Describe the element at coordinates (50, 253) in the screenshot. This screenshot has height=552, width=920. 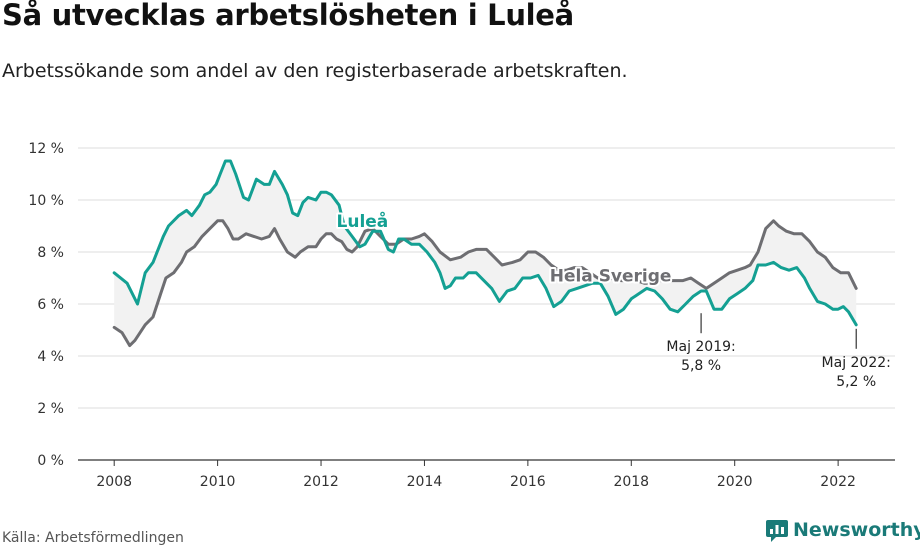
I see `y-tick-label: 8 %` at that location.